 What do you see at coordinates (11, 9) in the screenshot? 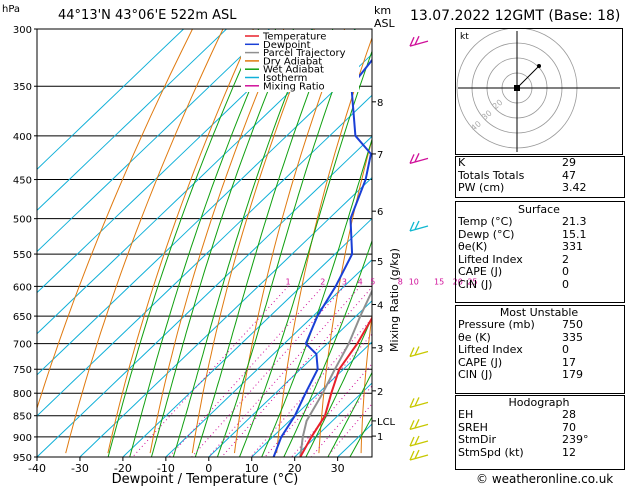
I see `hpa-unit-label: hPa` at bounding box center [11, 9].